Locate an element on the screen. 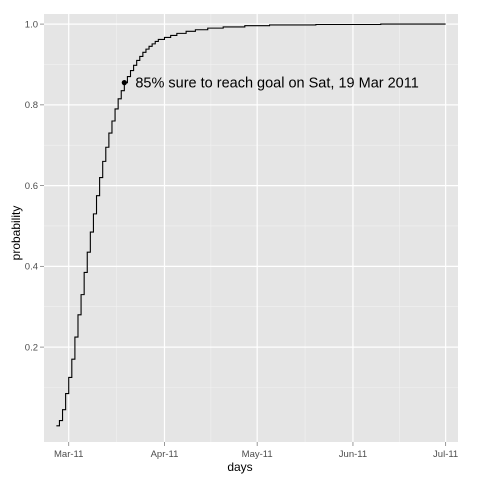 The image size is (480, 480). x-tick-label: Jul-11 is located at coordinates (445, 454).